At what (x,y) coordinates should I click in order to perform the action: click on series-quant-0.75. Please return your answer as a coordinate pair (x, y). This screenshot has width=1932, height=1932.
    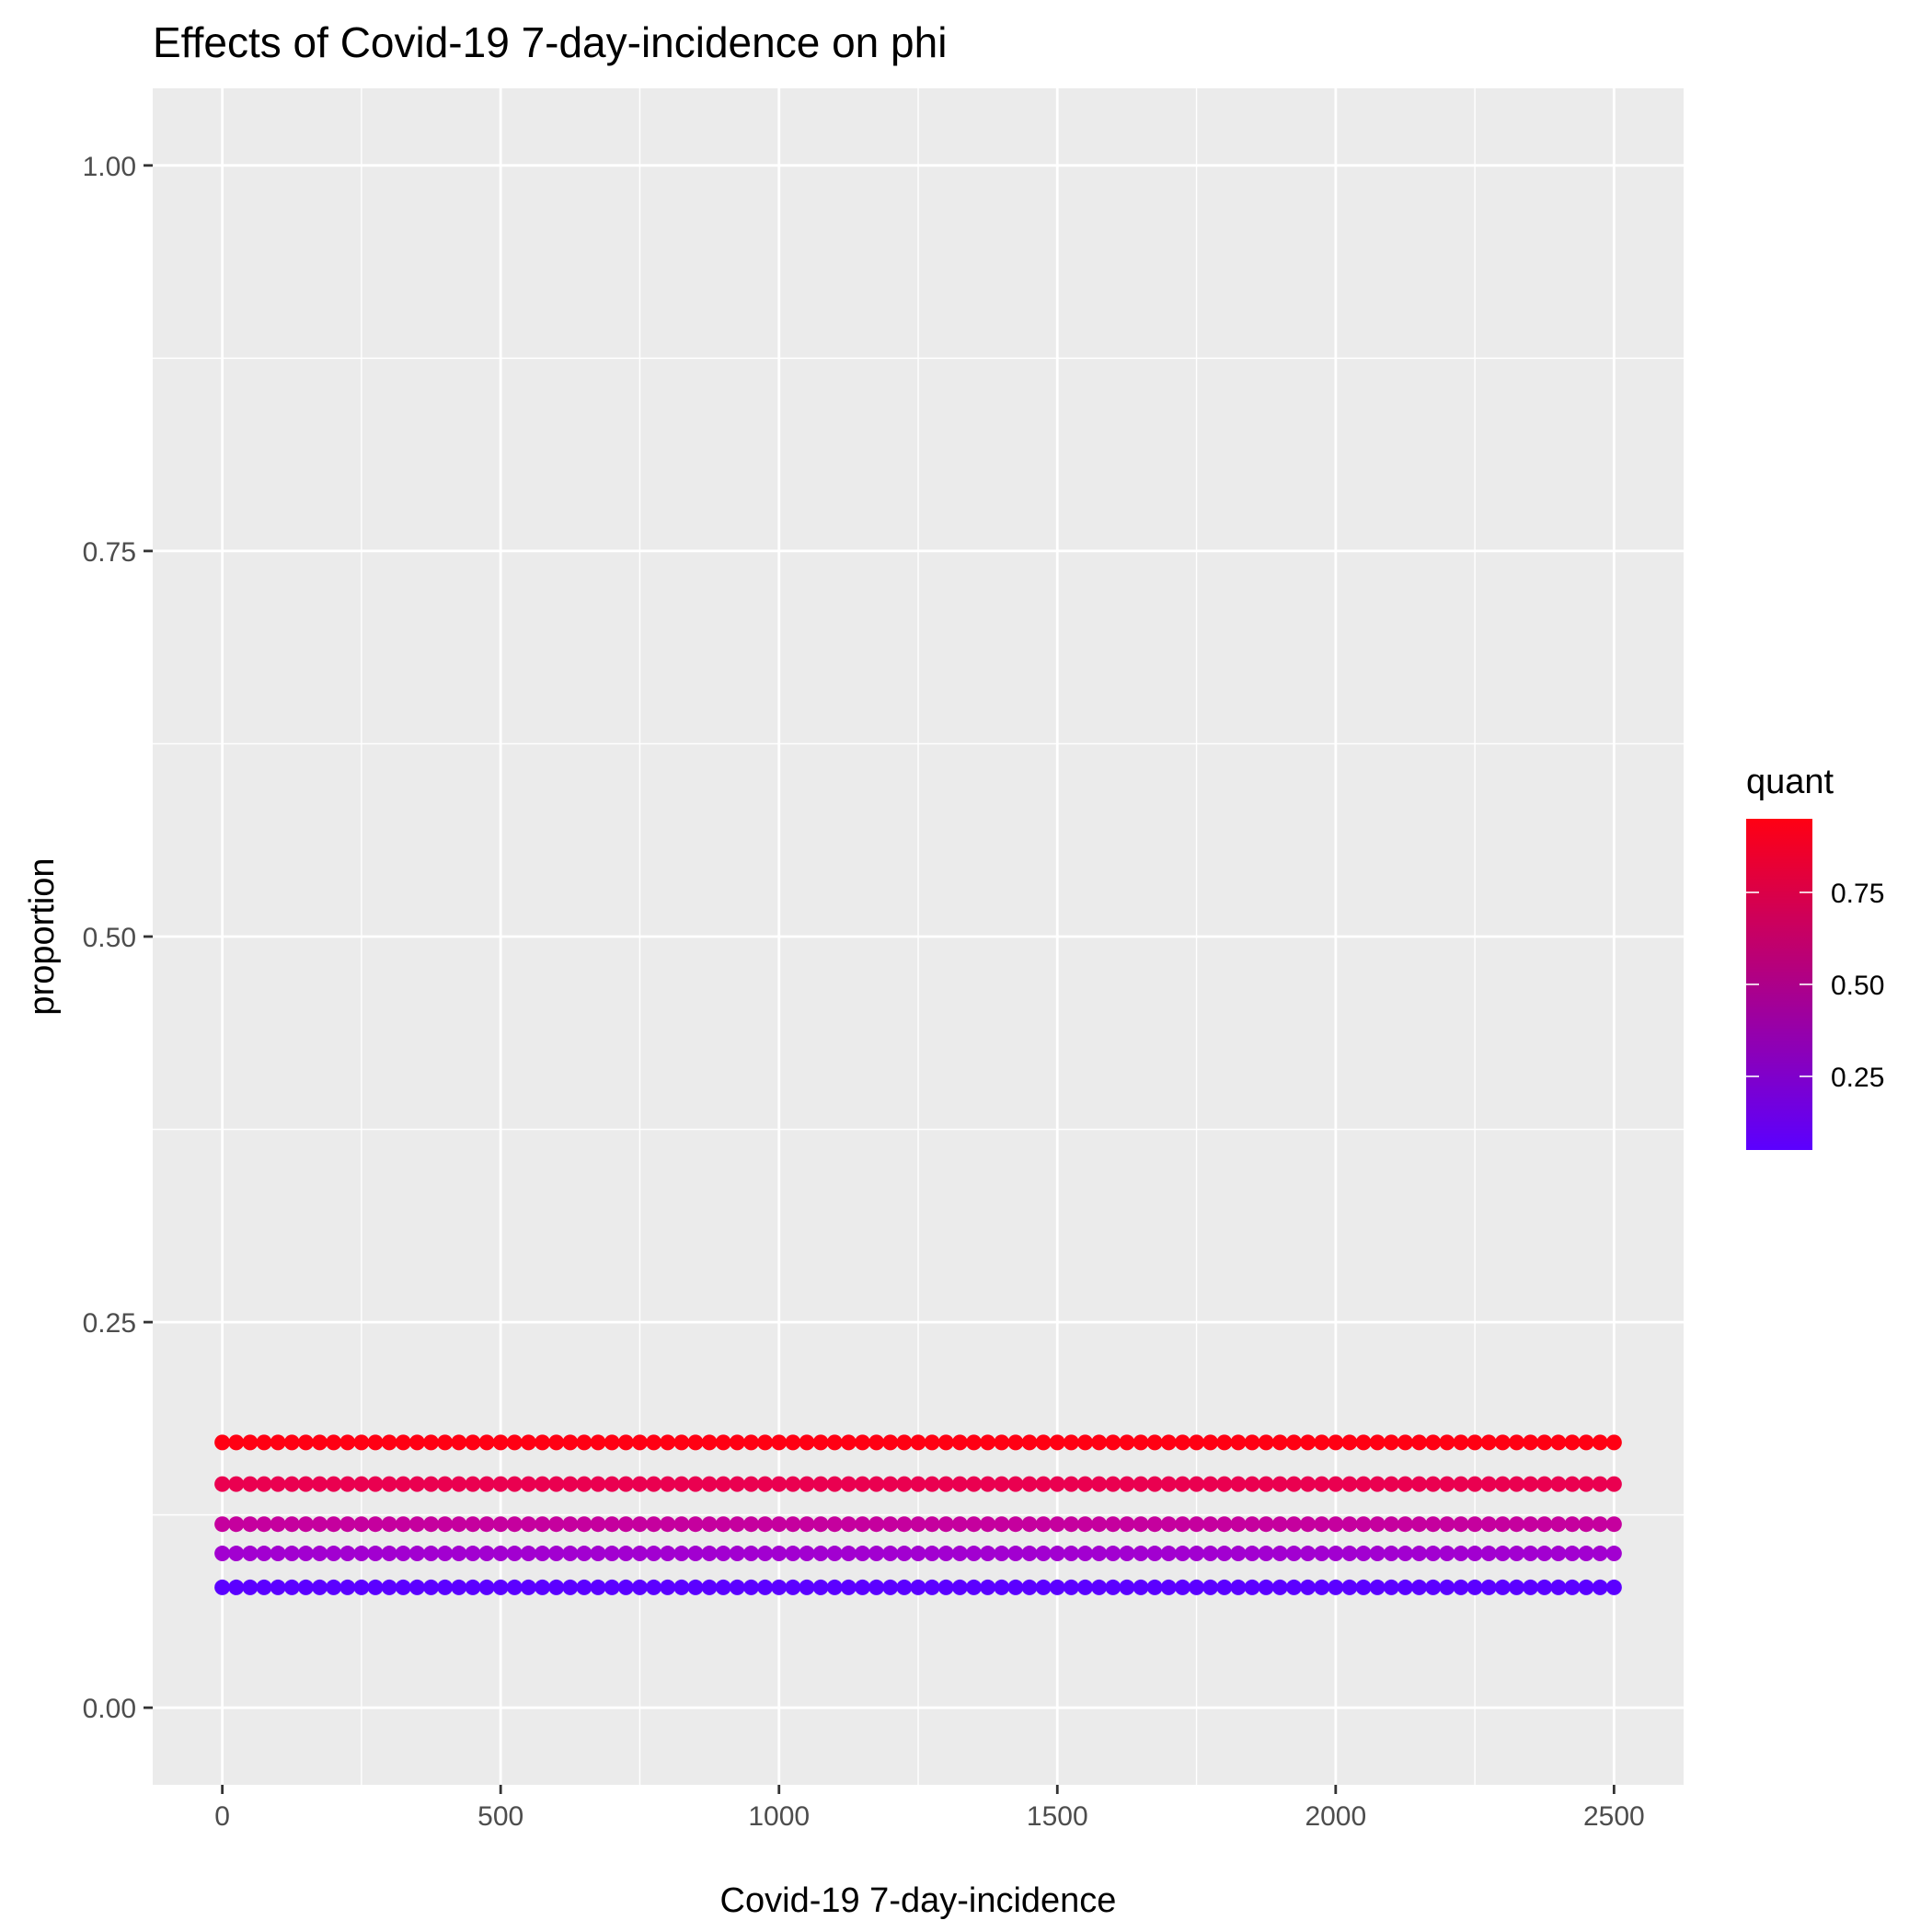
    Looking at the image, I should click on (918, 1484).